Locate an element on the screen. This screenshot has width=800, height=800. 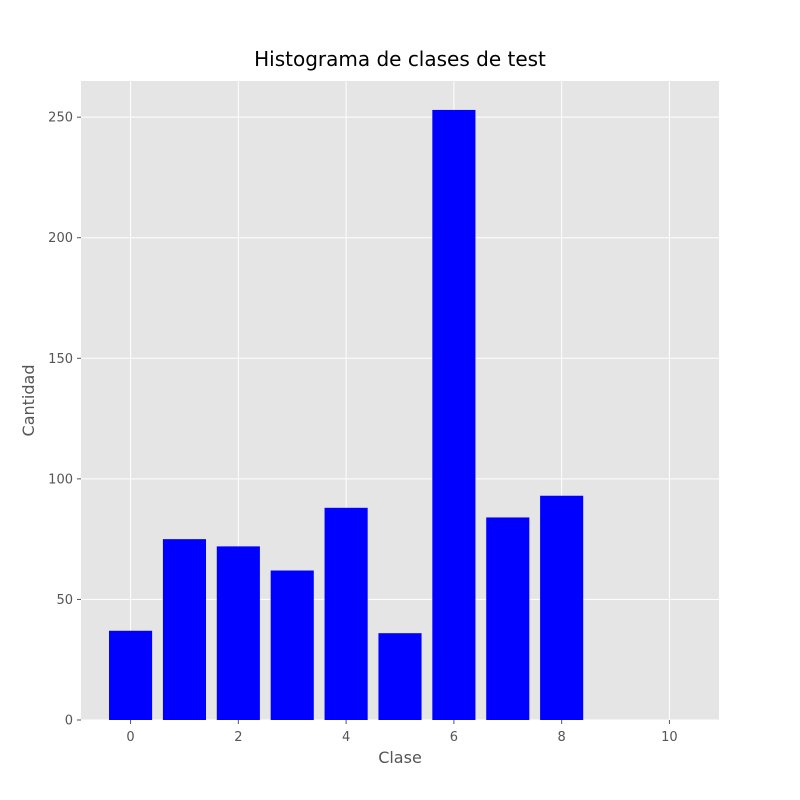
x-tick-label: 0 is located at coordinates (130, 737).